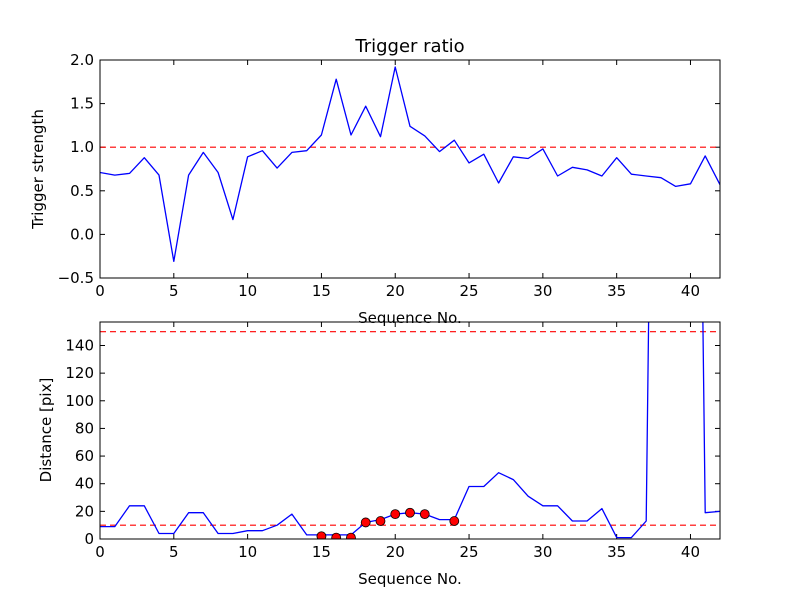 The width and height of the screenshot is (800, 600). What do you see at coordinates (84, 484) in the screenshot?
I see `y-tick-label: 40` at bounding box center [84, 484].